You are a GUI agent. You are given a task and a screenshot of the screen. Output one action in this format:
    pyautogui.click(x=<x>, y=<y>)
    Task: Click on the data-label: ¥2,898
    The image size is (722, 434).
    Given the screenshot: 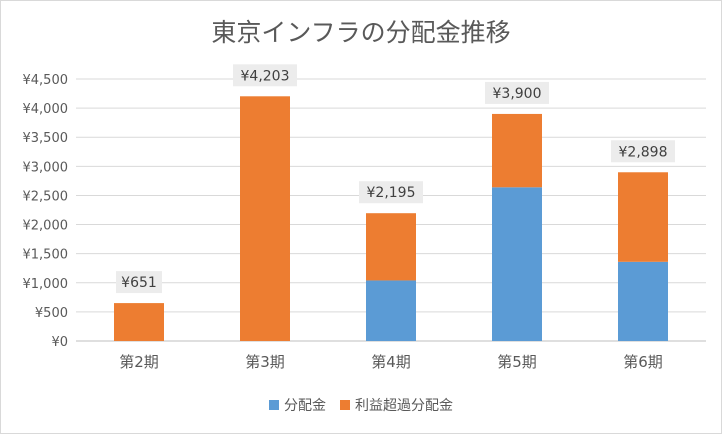 What is the action you would take?
    pyautogui.click(x=643, y=152)
    